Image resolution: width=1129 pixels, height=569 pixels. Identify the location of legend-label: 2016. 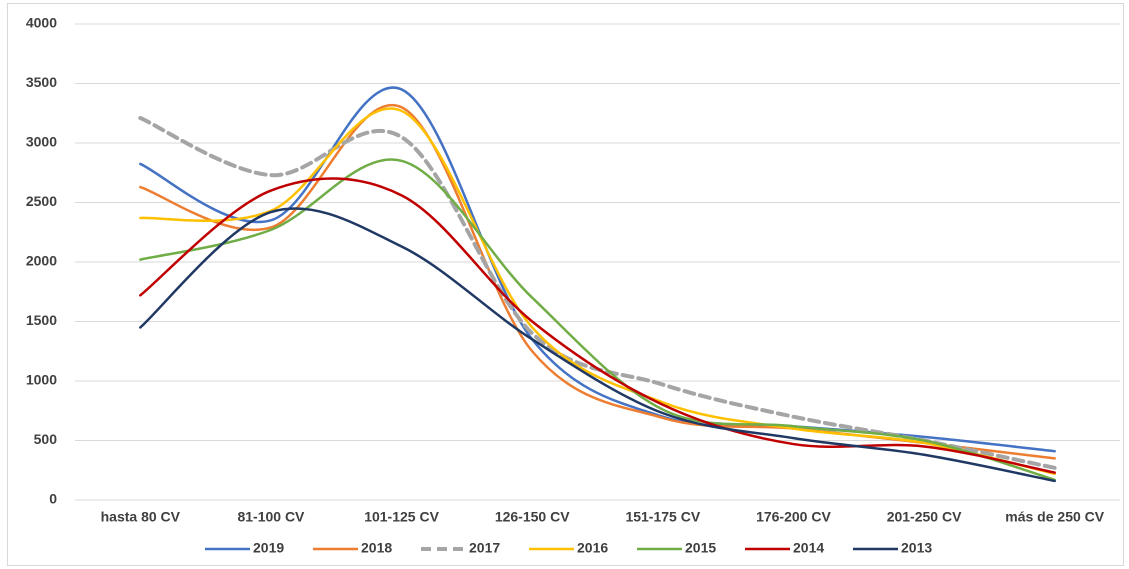
(592, 548).